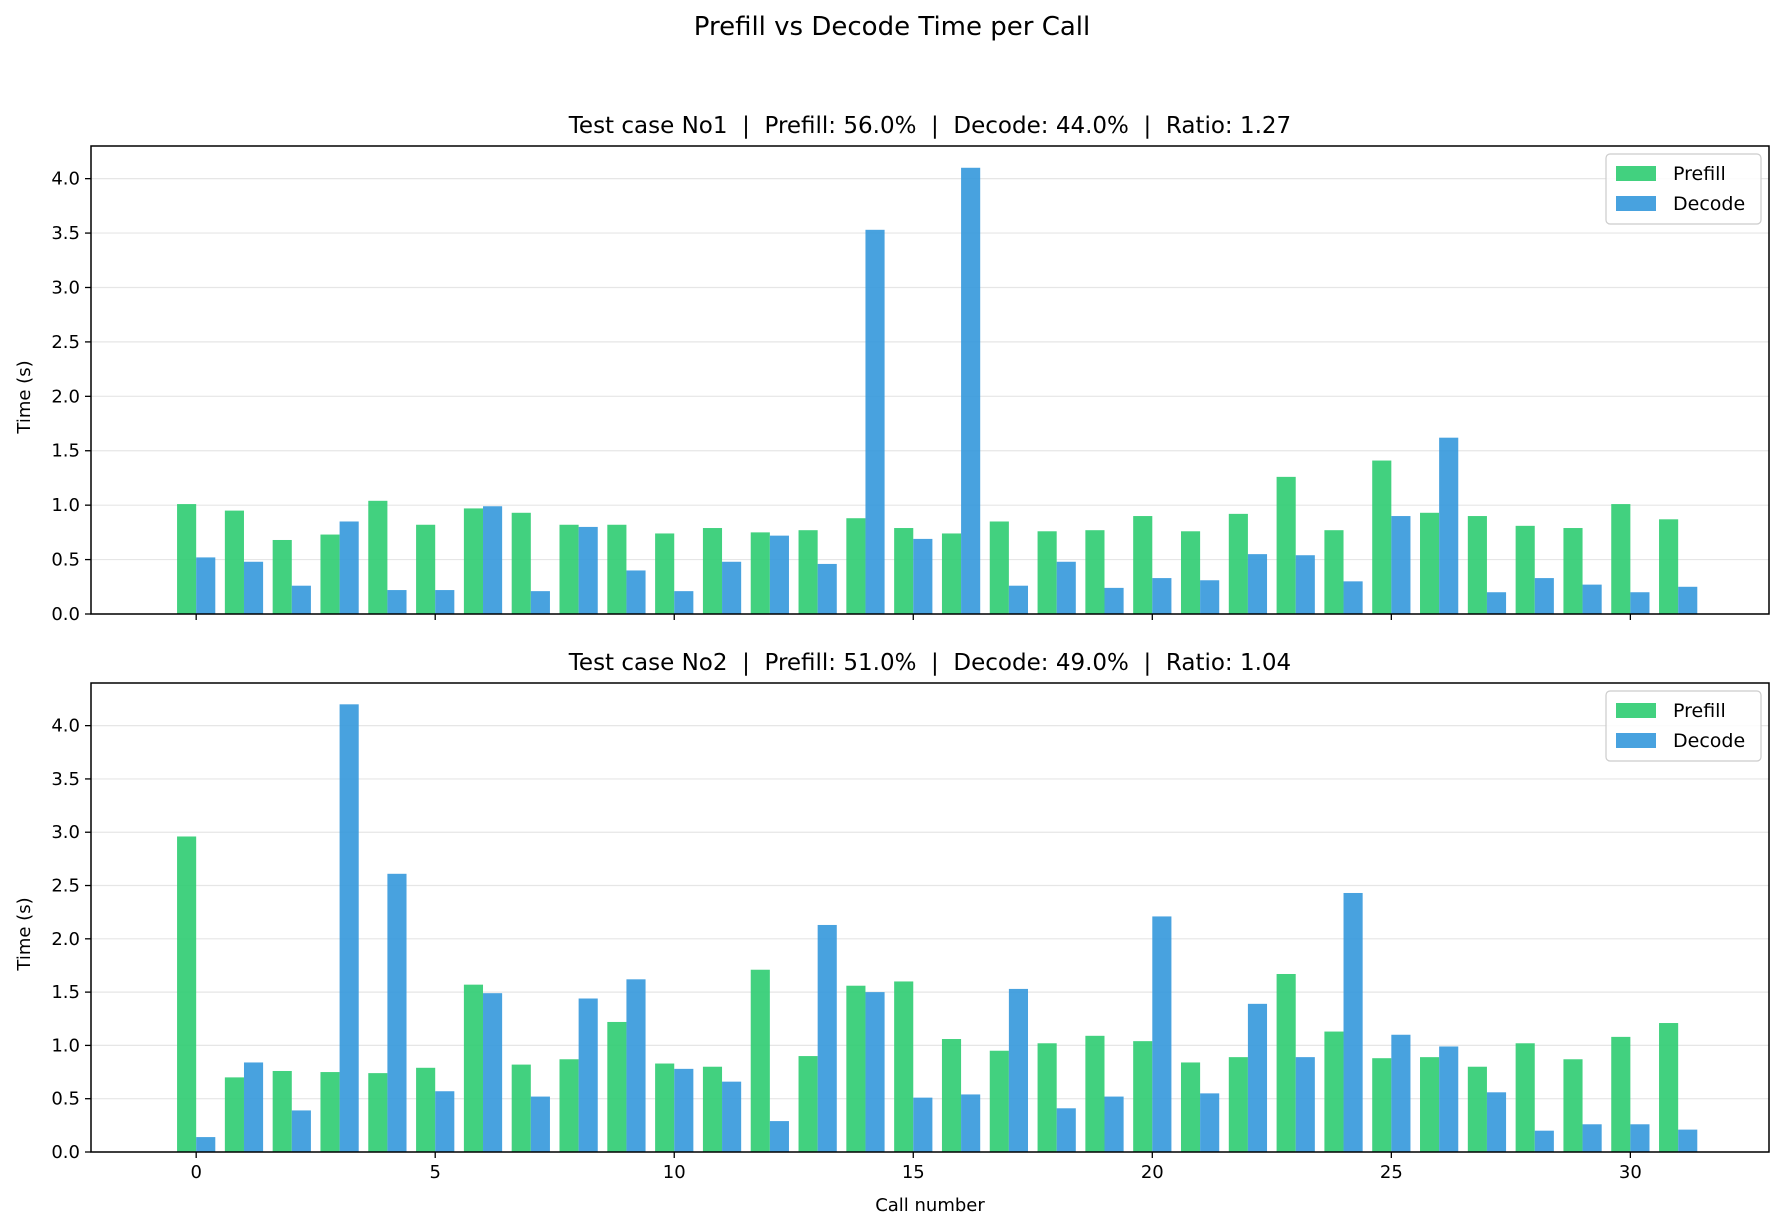  What do you see at coordinates (1709, 741) in the screenshot?
I see `legend-label-decode: Decode` at bounding box center [1709, 741].